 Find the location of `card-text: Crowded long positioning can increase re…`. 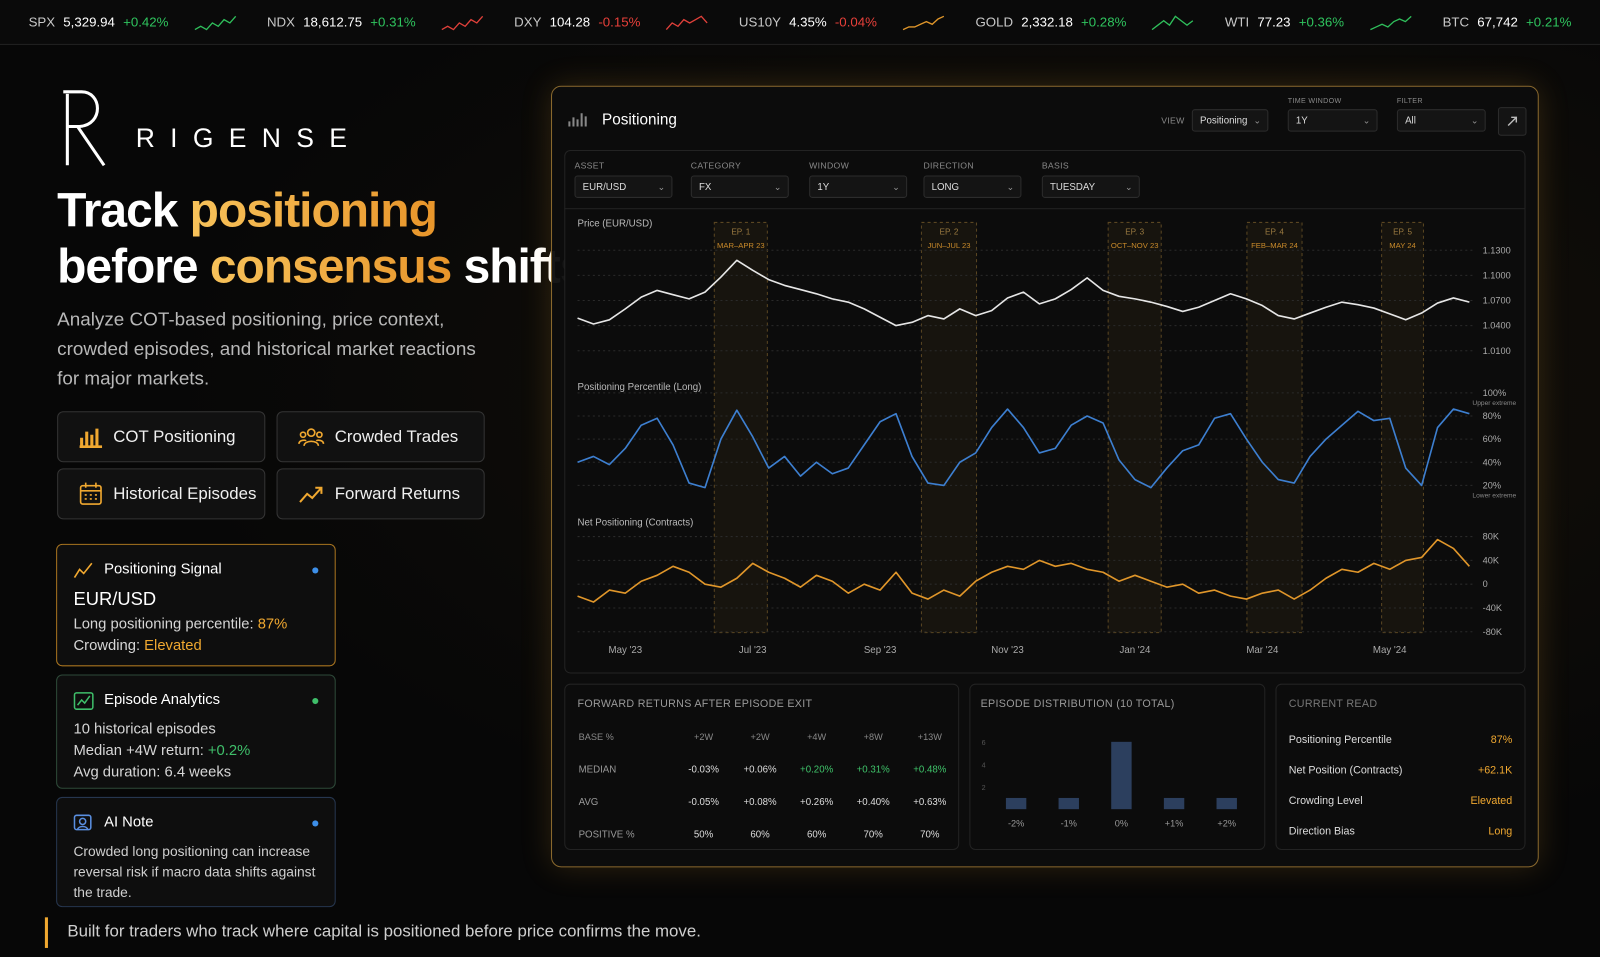

card-text: Crowded long positioning can increase re… is located at coordinates (194, 871).